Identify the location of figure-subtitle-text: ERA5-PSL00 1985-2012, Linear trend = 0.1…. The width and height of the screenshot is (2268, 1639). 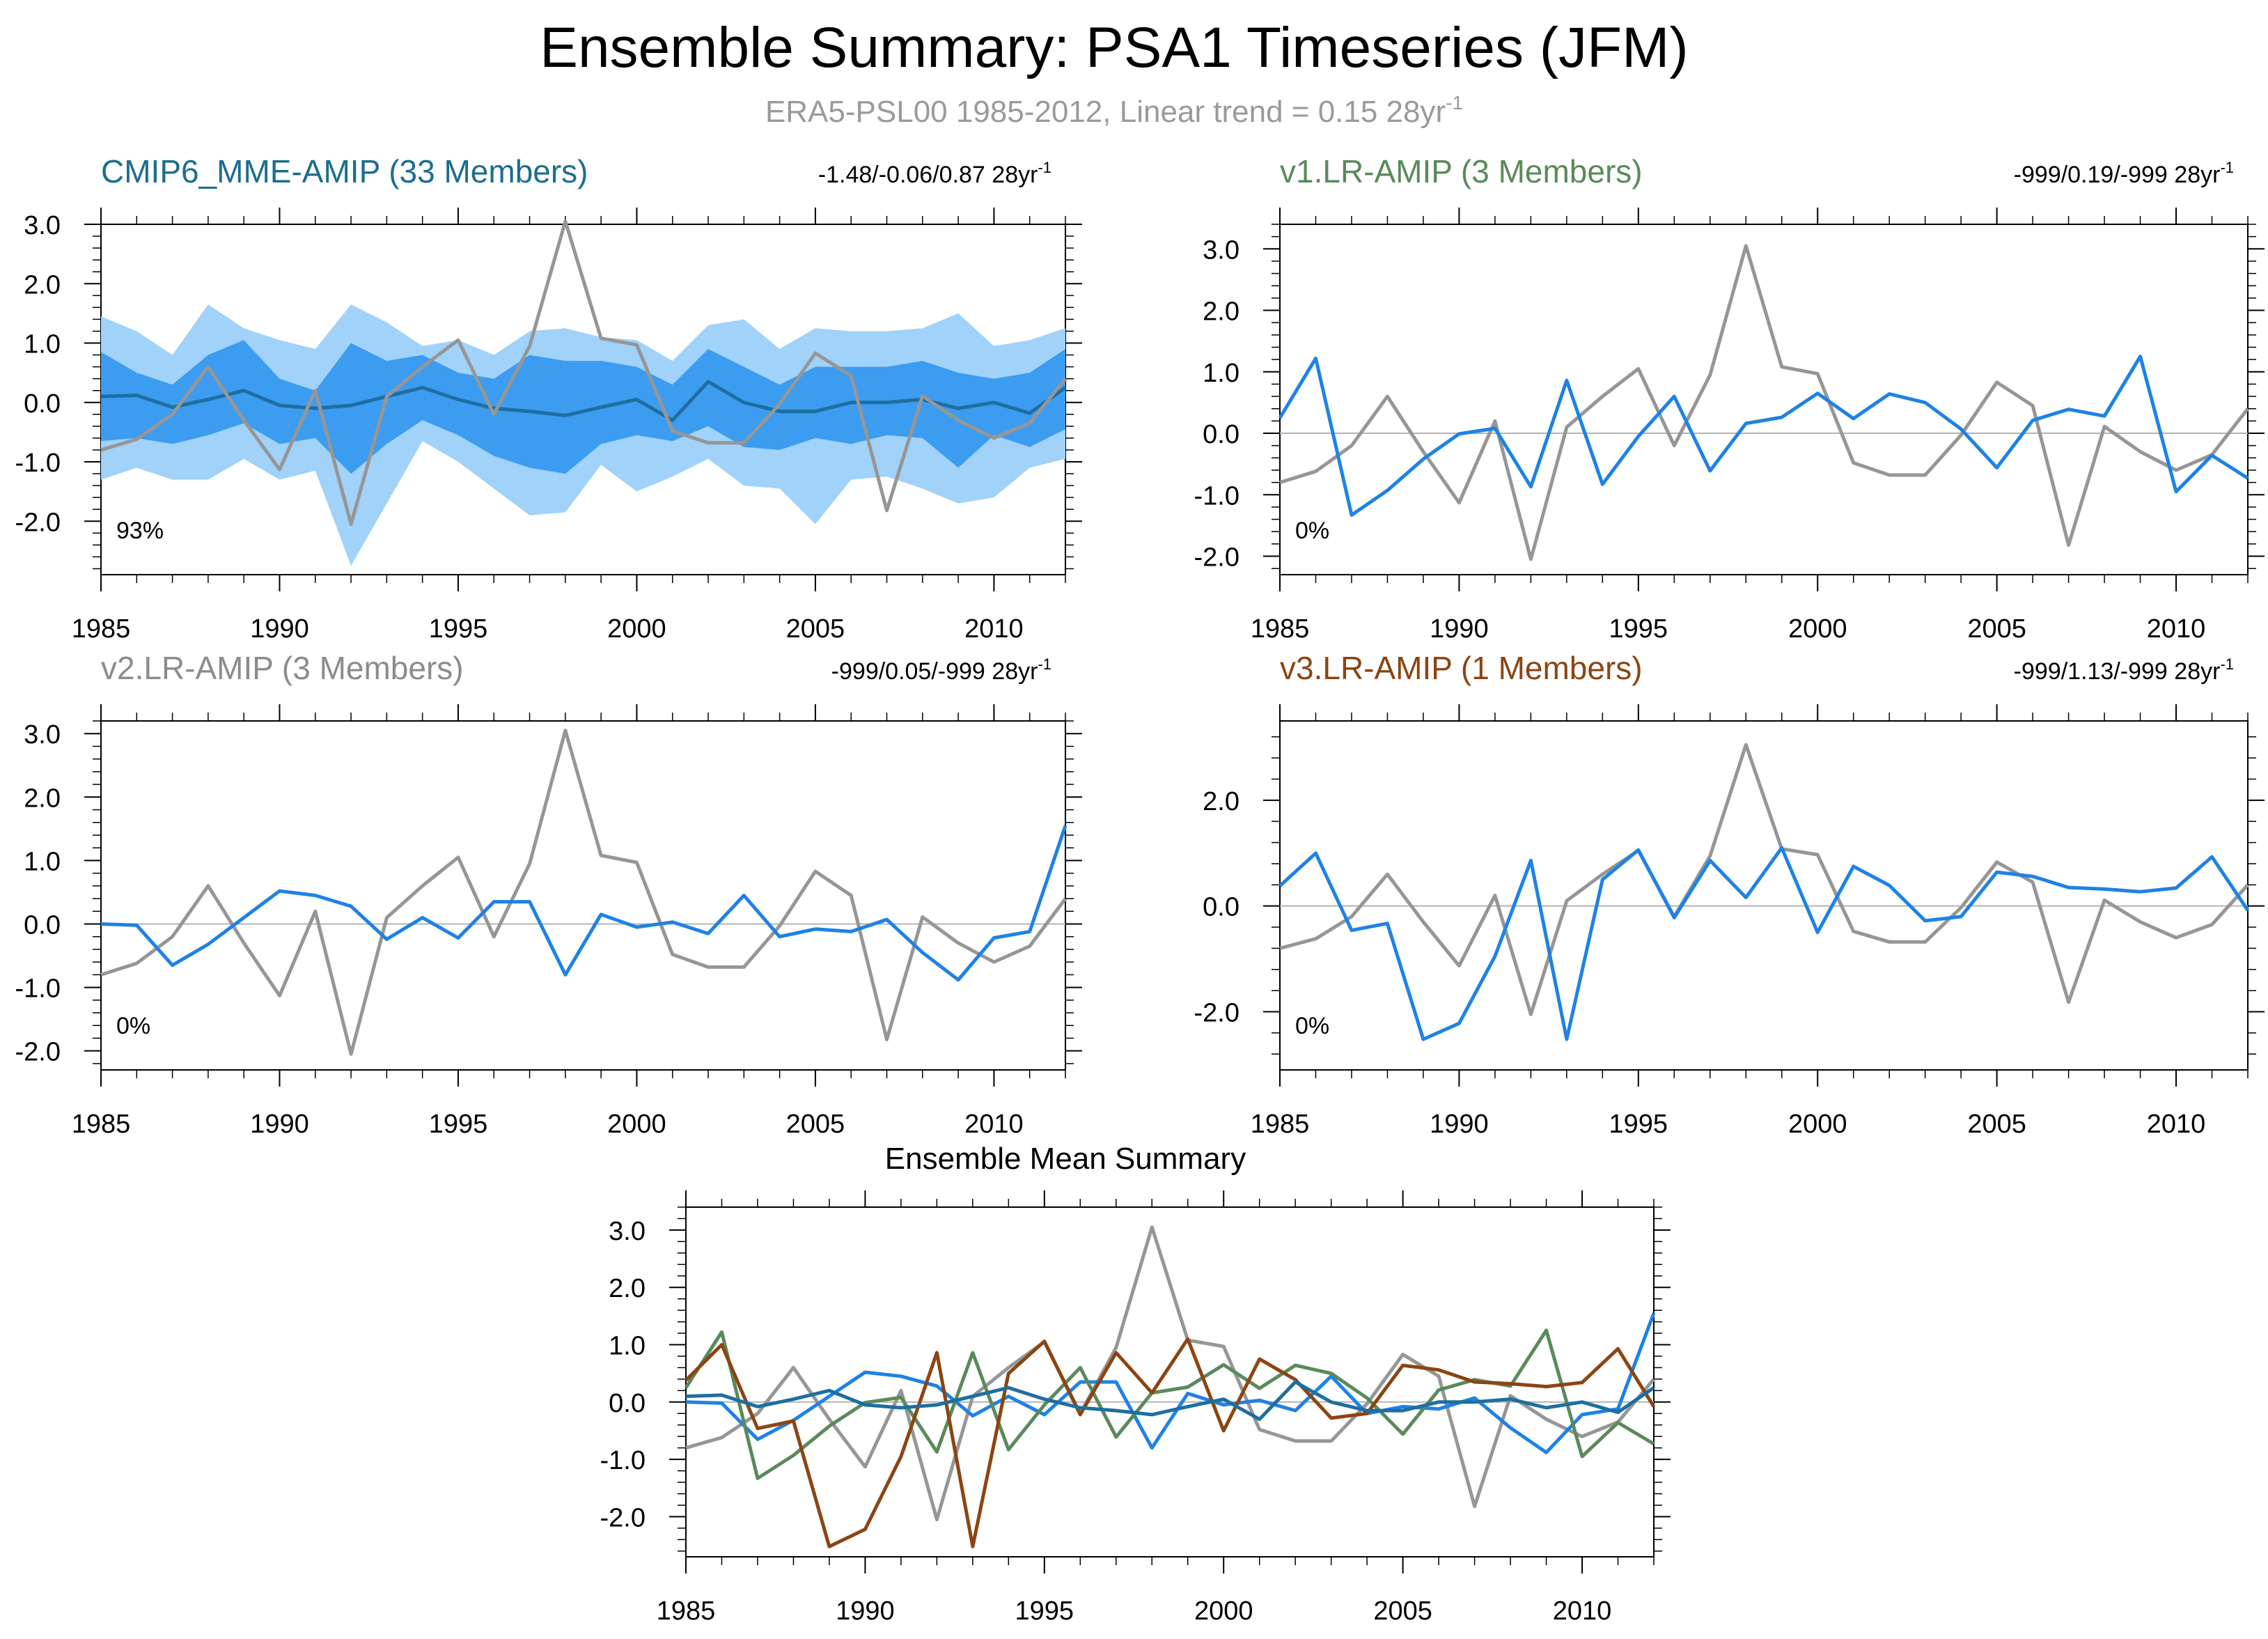
(1105, 112).